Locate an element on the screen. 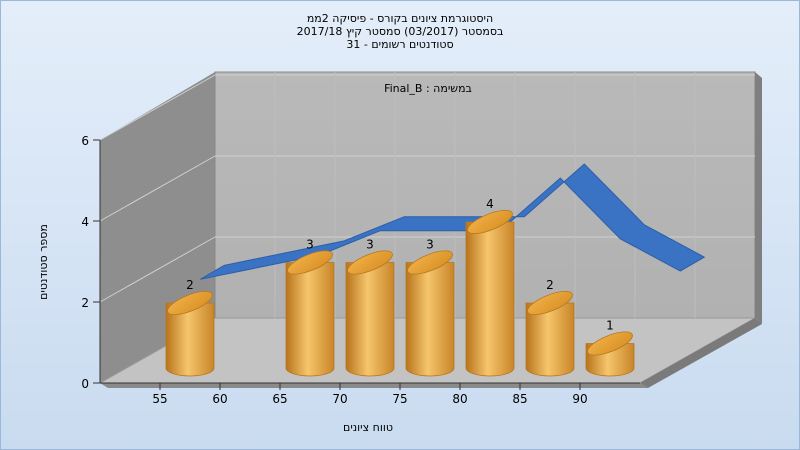 The width and height of the screenshot is (800, 450). x-tick-label-5: 80 is located at coordinates (459, 399).